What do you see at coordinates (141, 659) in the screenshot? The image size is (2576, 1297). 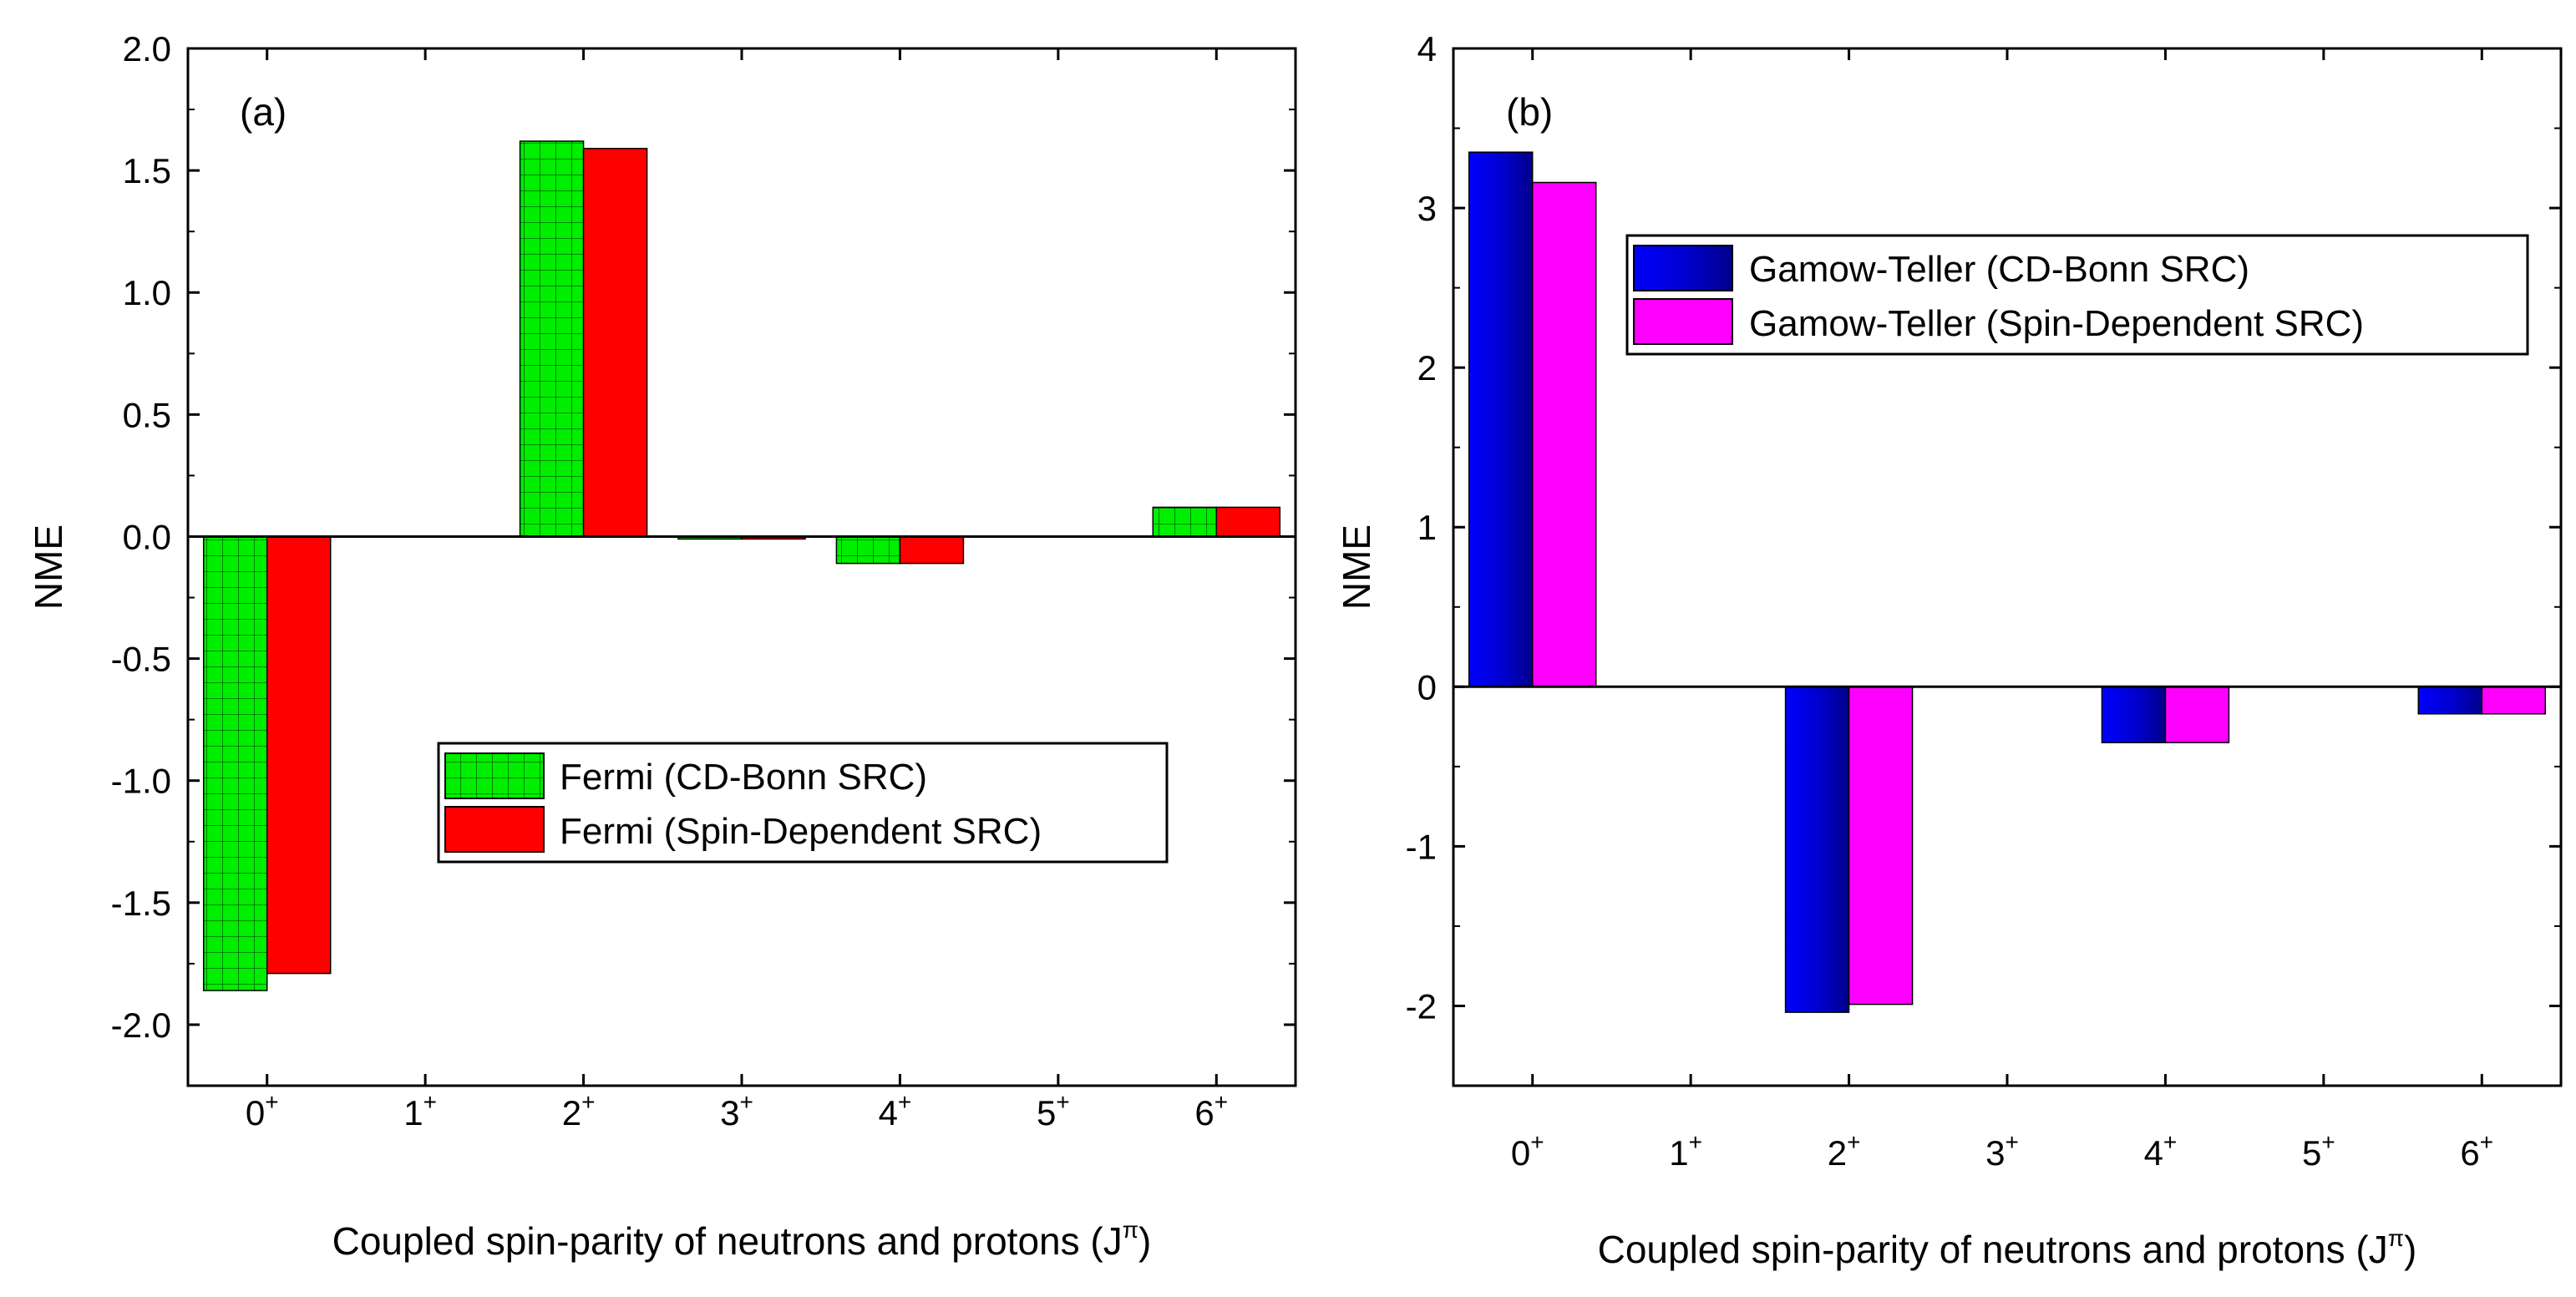 I see `ytick-label: -0.5` at bounding box center [141, 659].